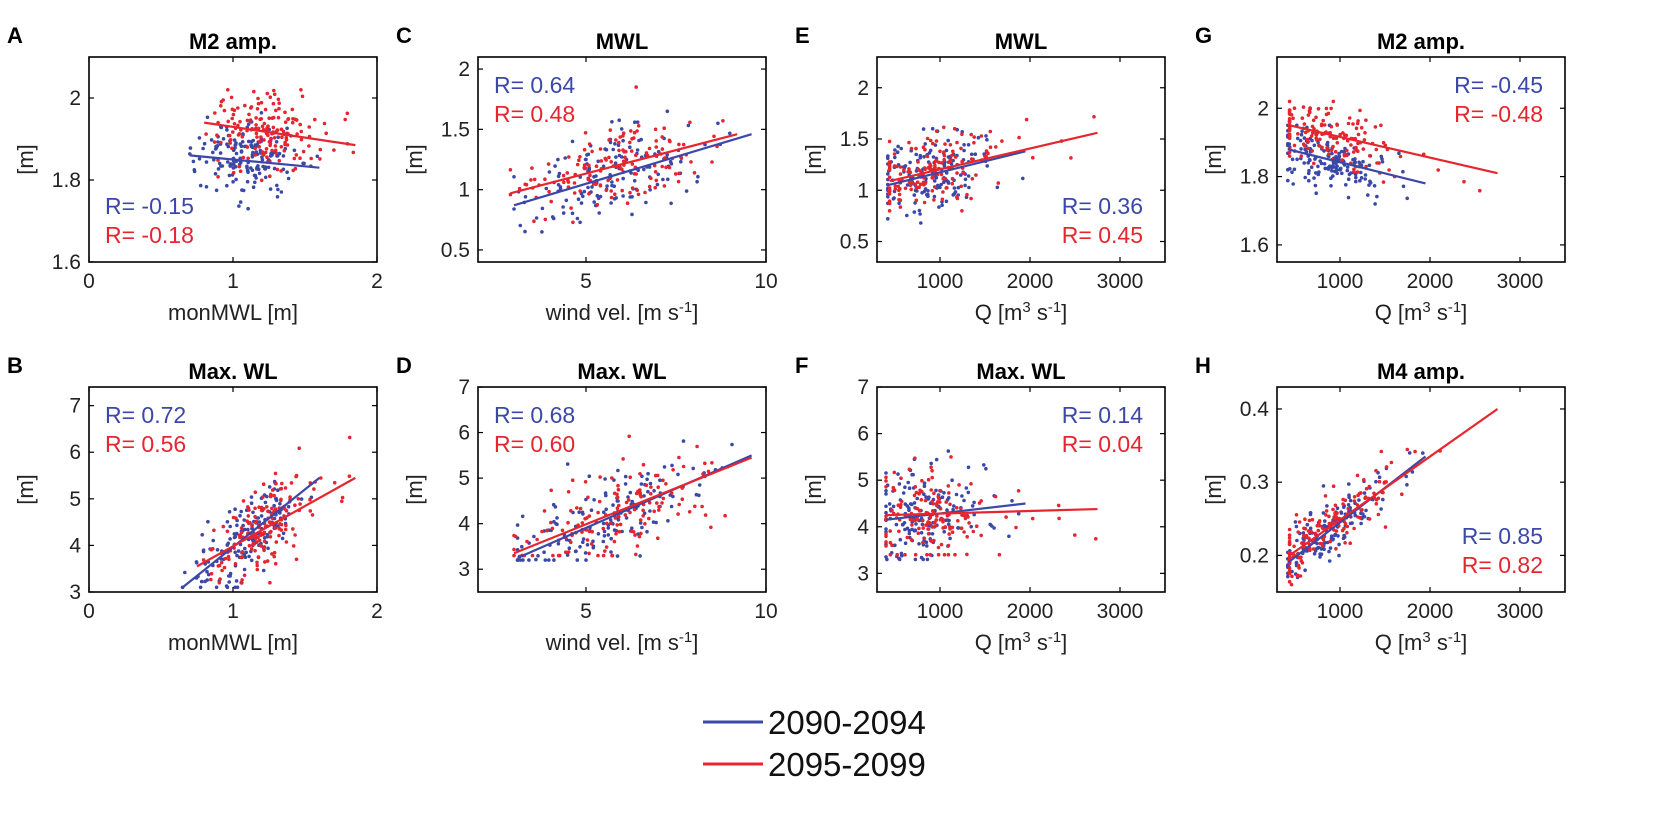 This screenshot has width=1653, height=824. I want to click on y-tick-label: 5, so click(863, 480).